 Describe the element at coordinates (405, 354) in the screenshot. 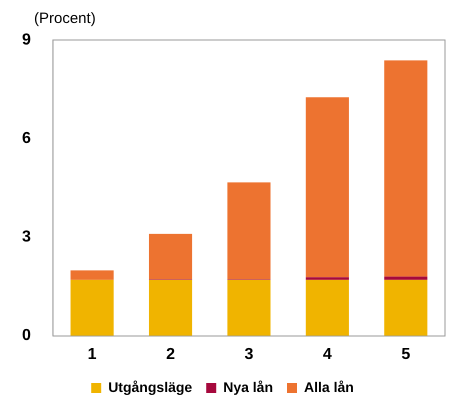

I see `x-tick-label: 5` at that location.